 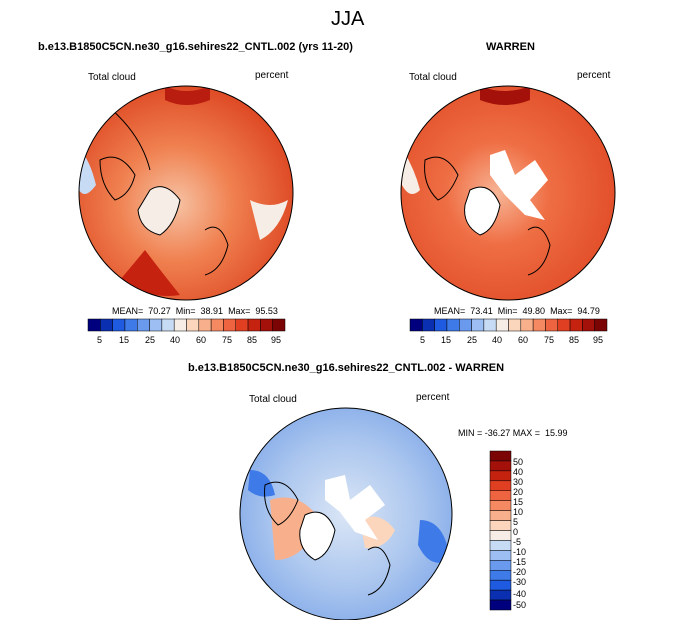 What do you see at coordinates (518, 462) in the screenshot?
I see `cb3-tick: 50` at bounding box center [518, 462].